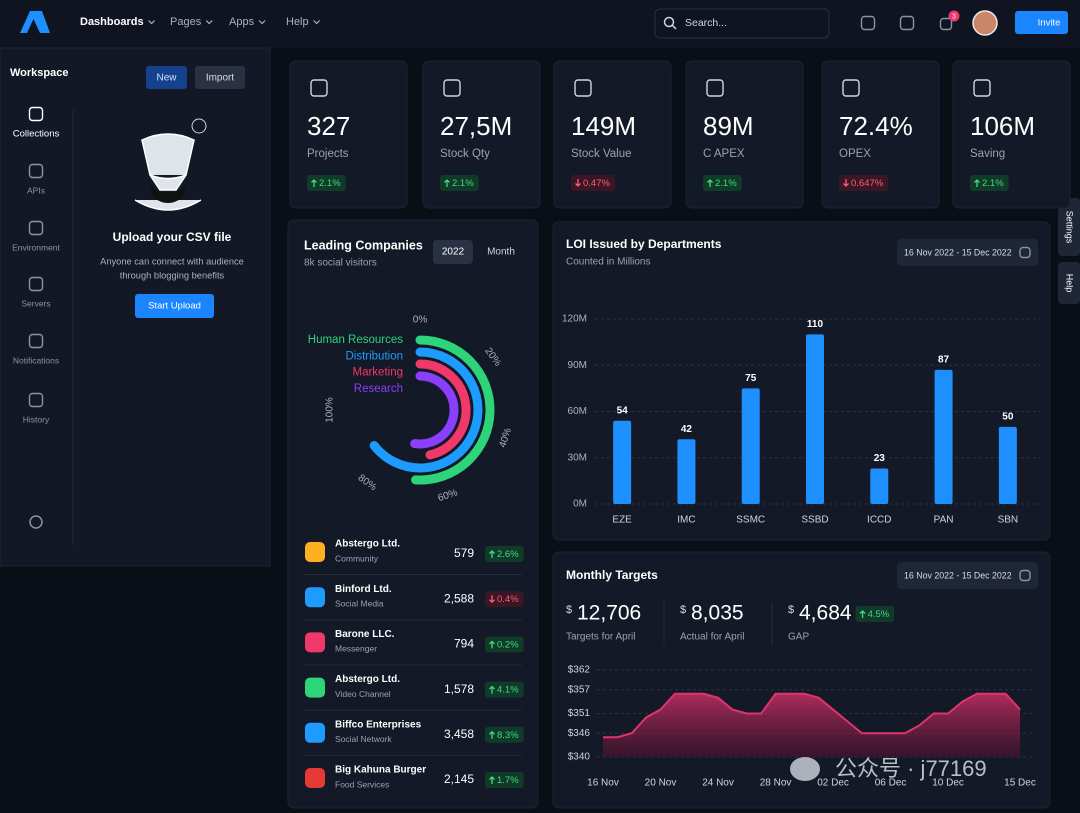 Image resolution: width=1080 pixels, height=813 pixels. What do you see at coordinates (35, 303) in the screenshot?
I see `rail-label: Servers` at bounding box center [35, 303].